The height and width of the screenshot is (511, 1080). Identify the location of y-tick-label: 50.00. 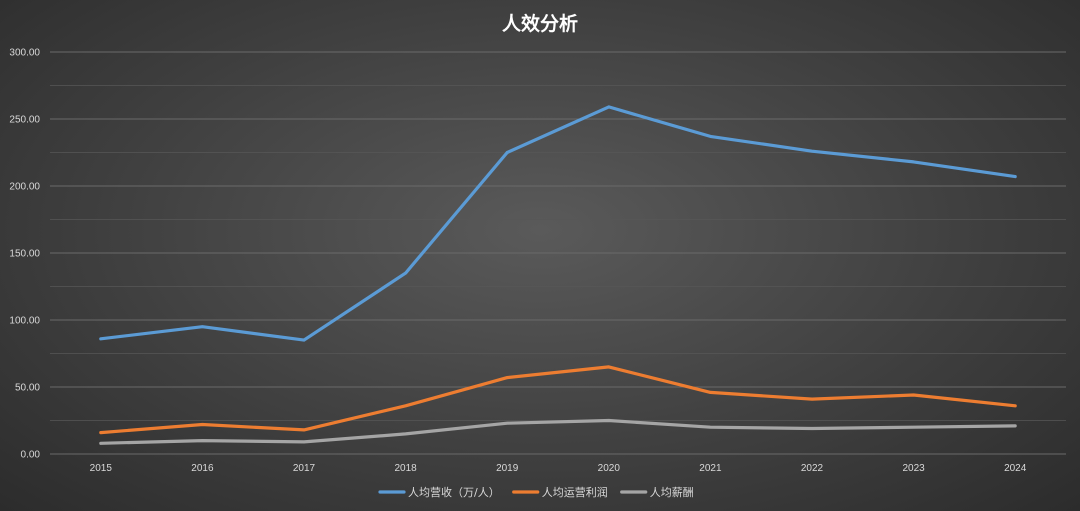
(27, 388).